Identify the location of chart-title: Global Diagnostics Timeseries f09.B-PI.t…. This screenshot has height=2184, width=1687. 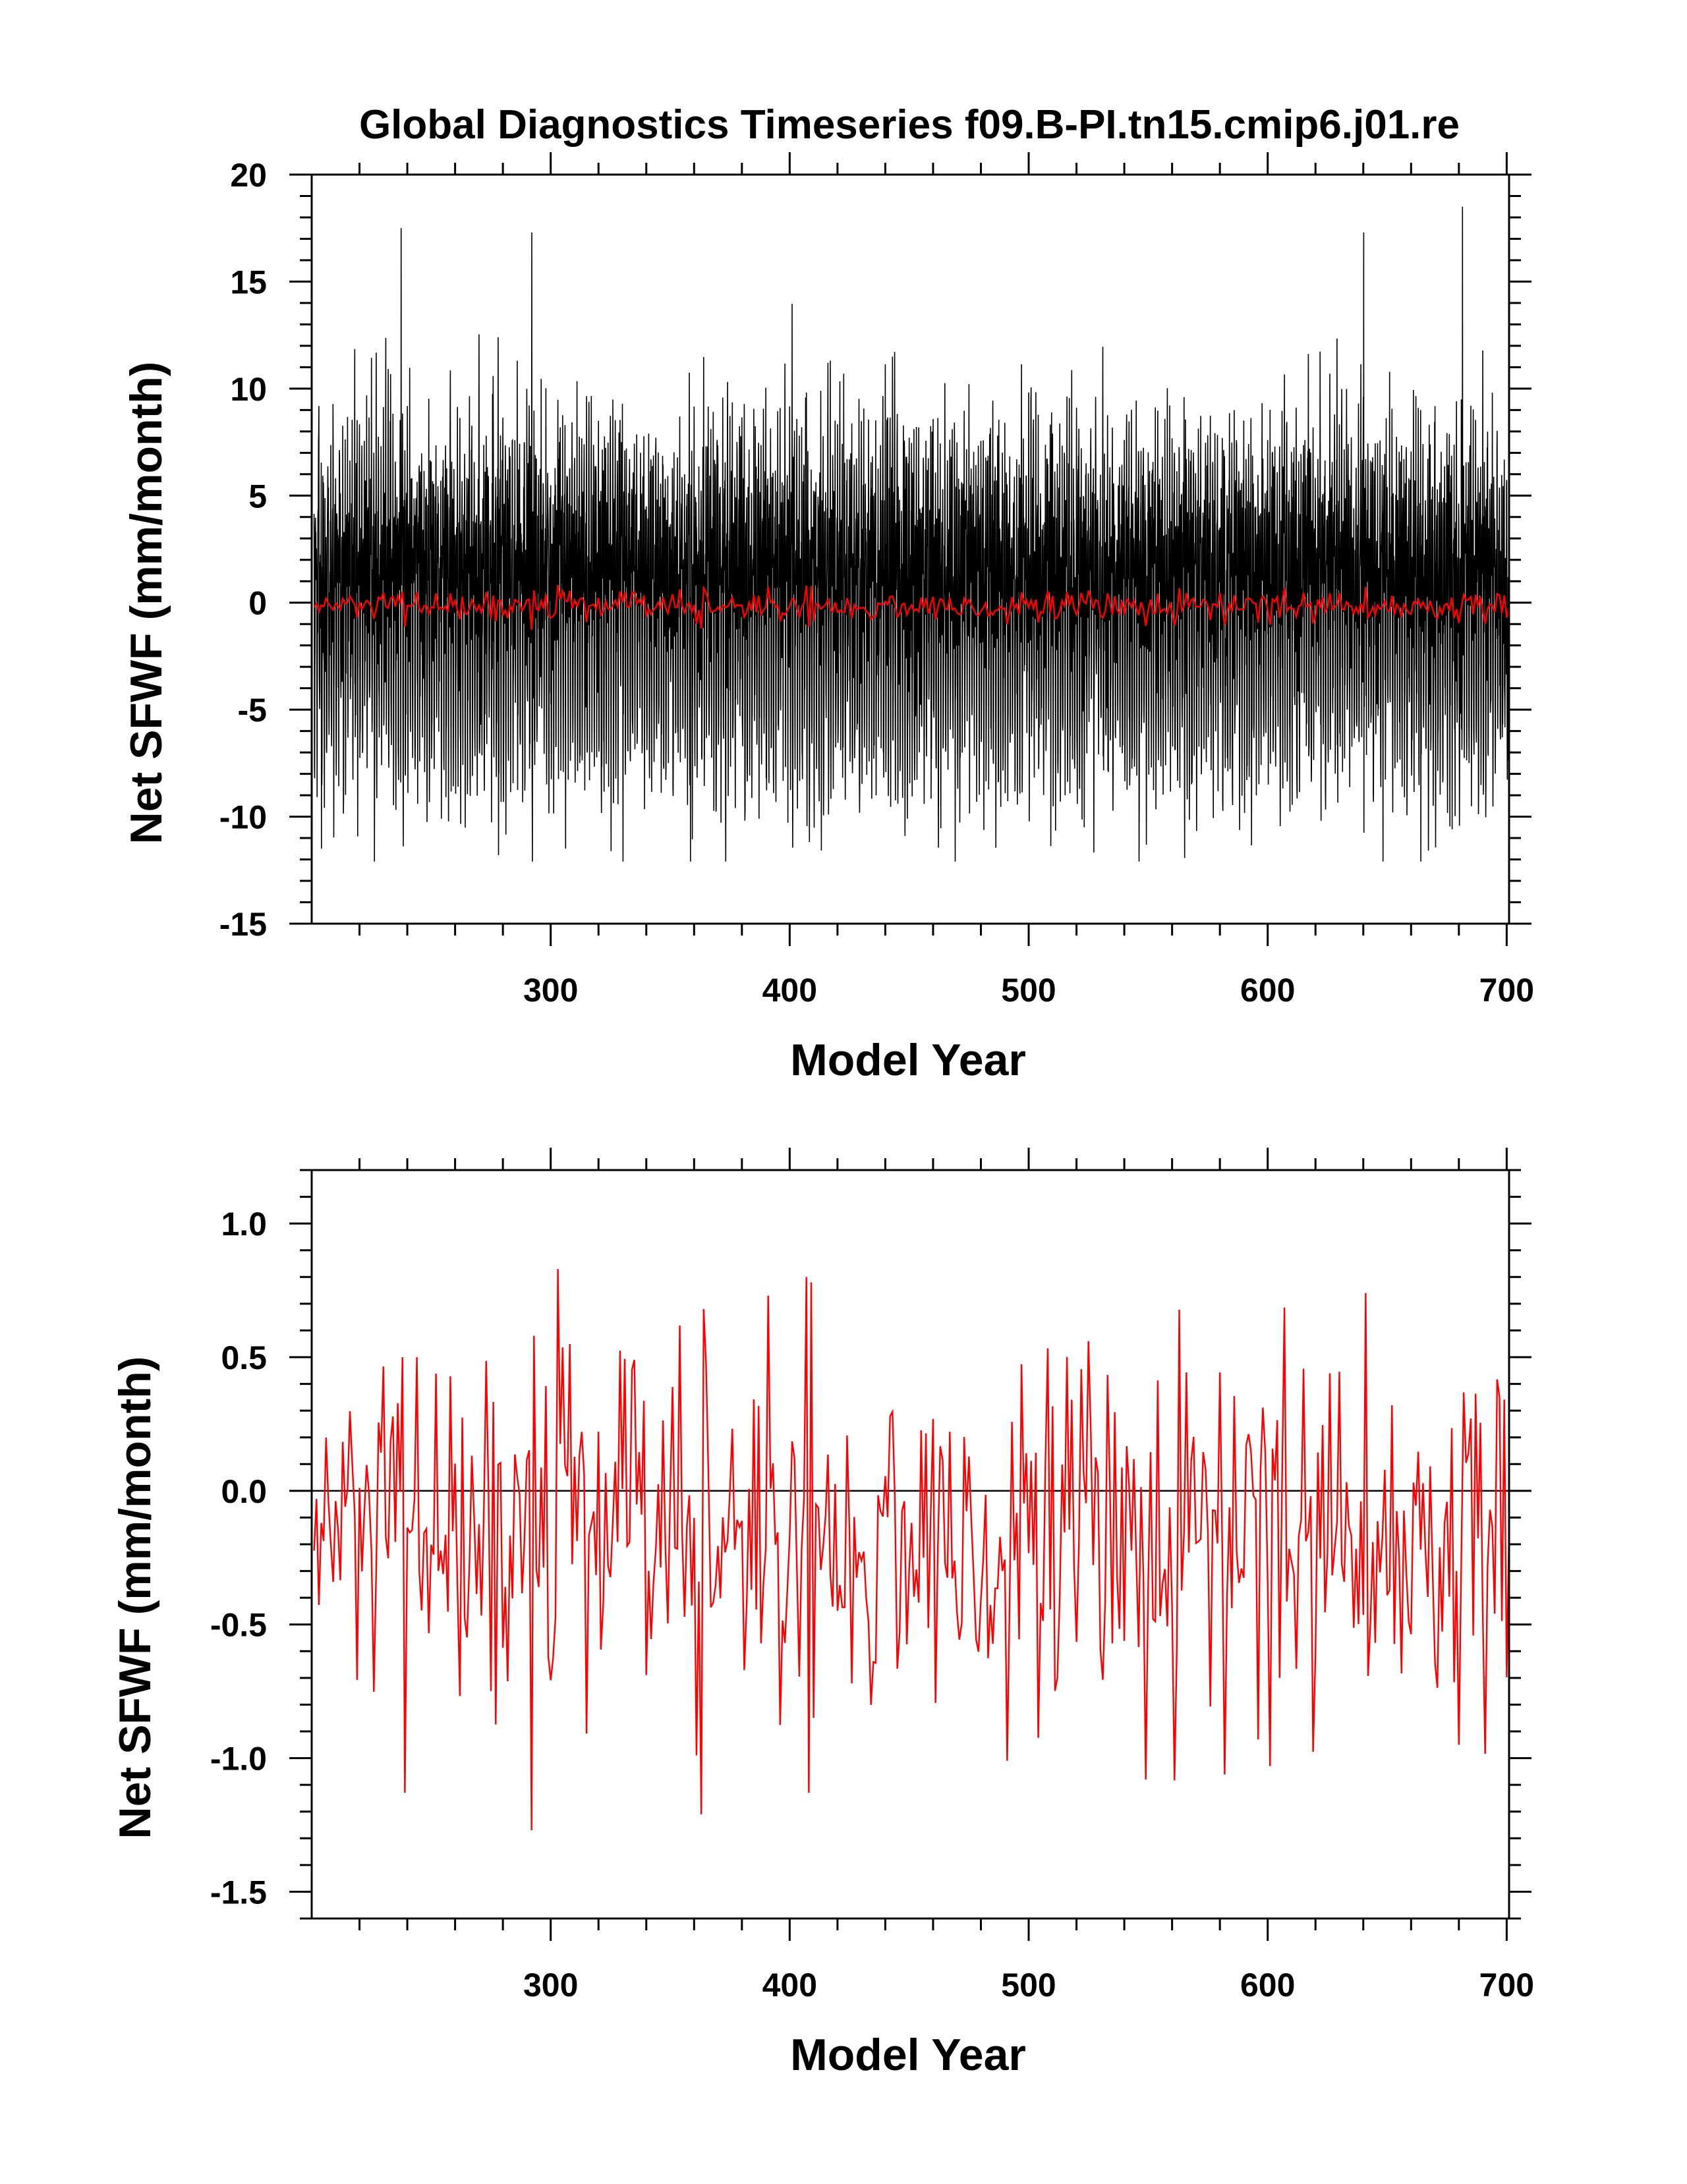
(909, 125).